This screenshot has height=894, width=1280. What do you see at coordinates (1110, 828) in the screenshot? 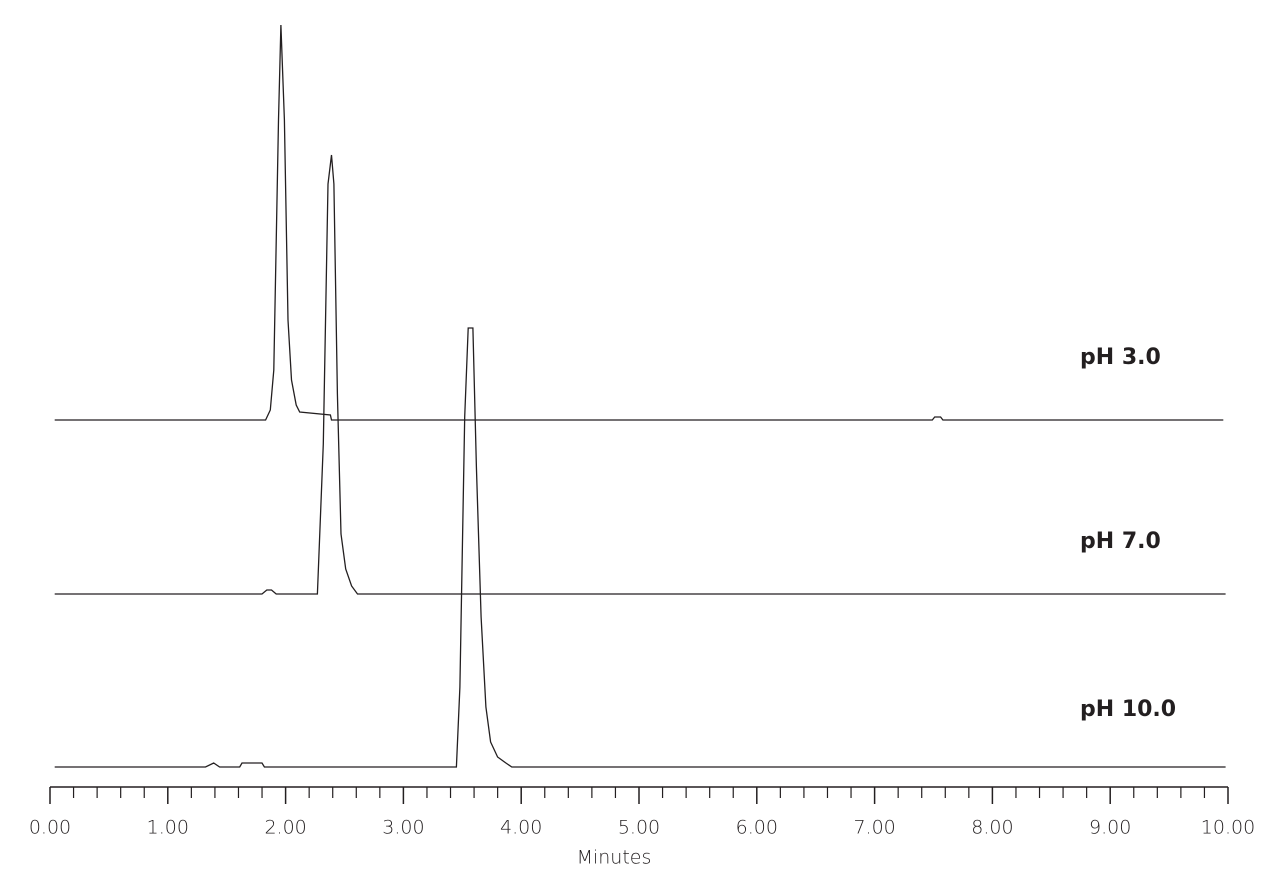
I see `x-tick-label: 9.00` at bounding box center [1110, 828].